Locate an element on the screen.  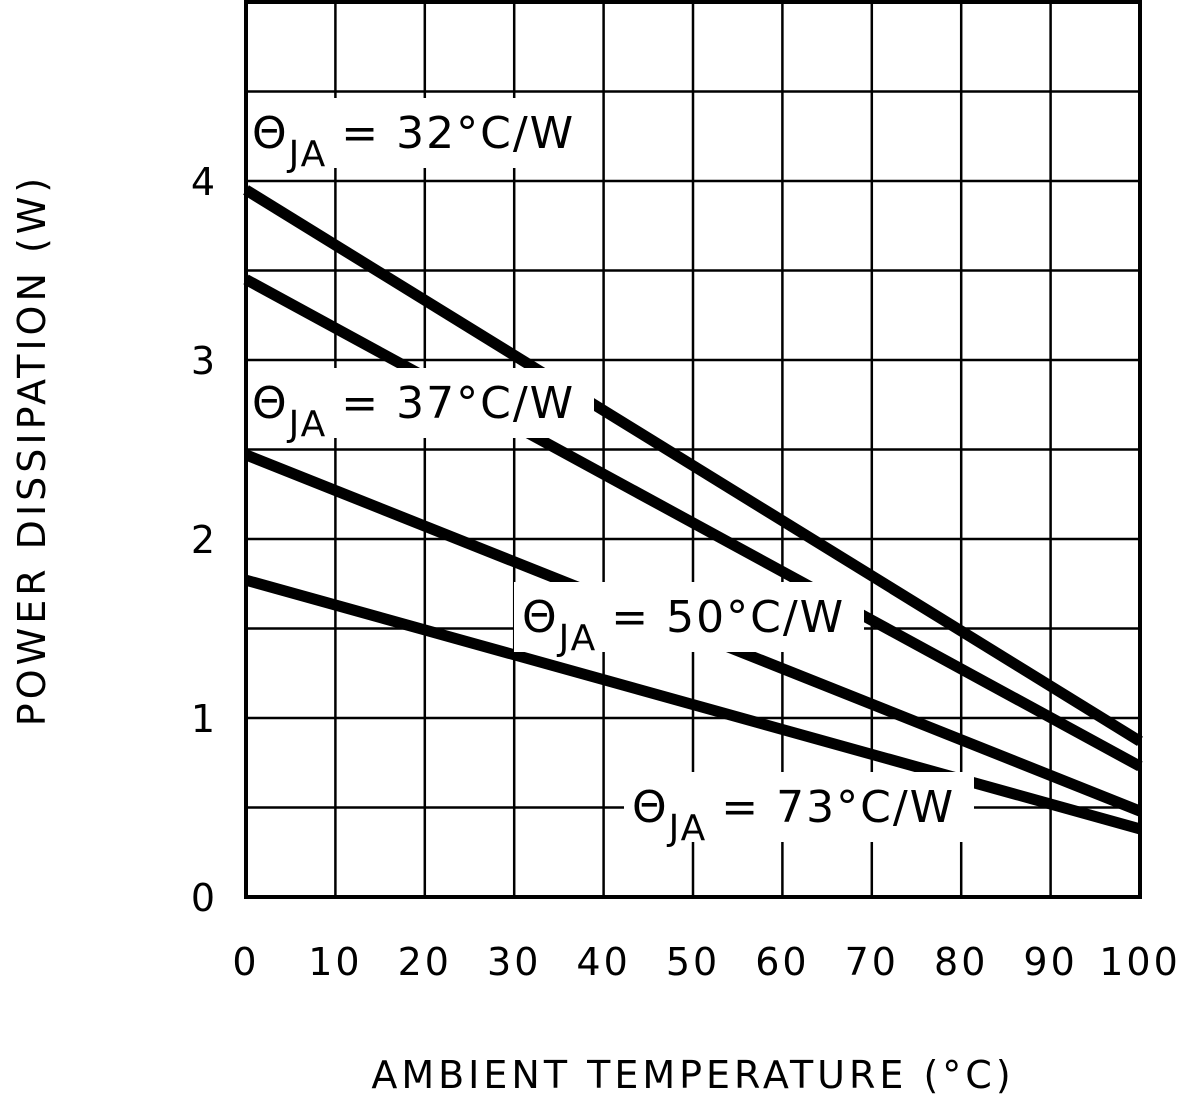
x-axis-ticks: 0 10 20 30 40 50 60 70 80 90 100 is located at coordinates (706, 962).